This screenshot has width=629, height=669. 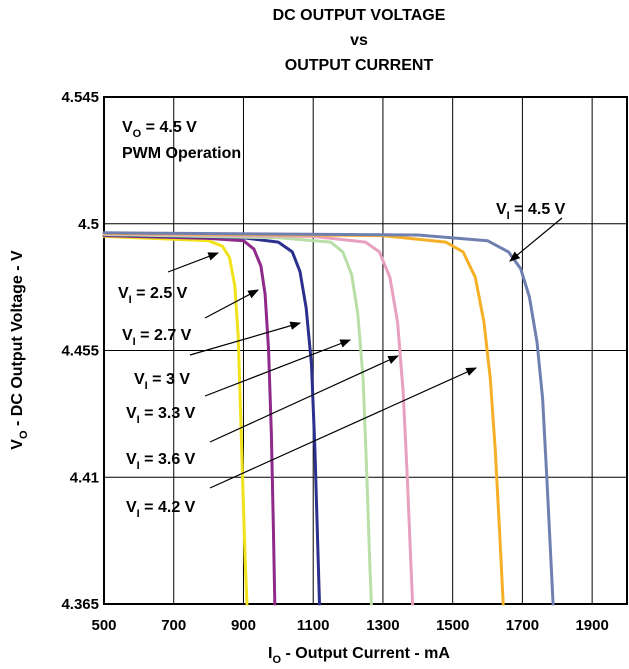 I want to click on series-label-5: VI = 3.6 V, so click(x=161, y=461).